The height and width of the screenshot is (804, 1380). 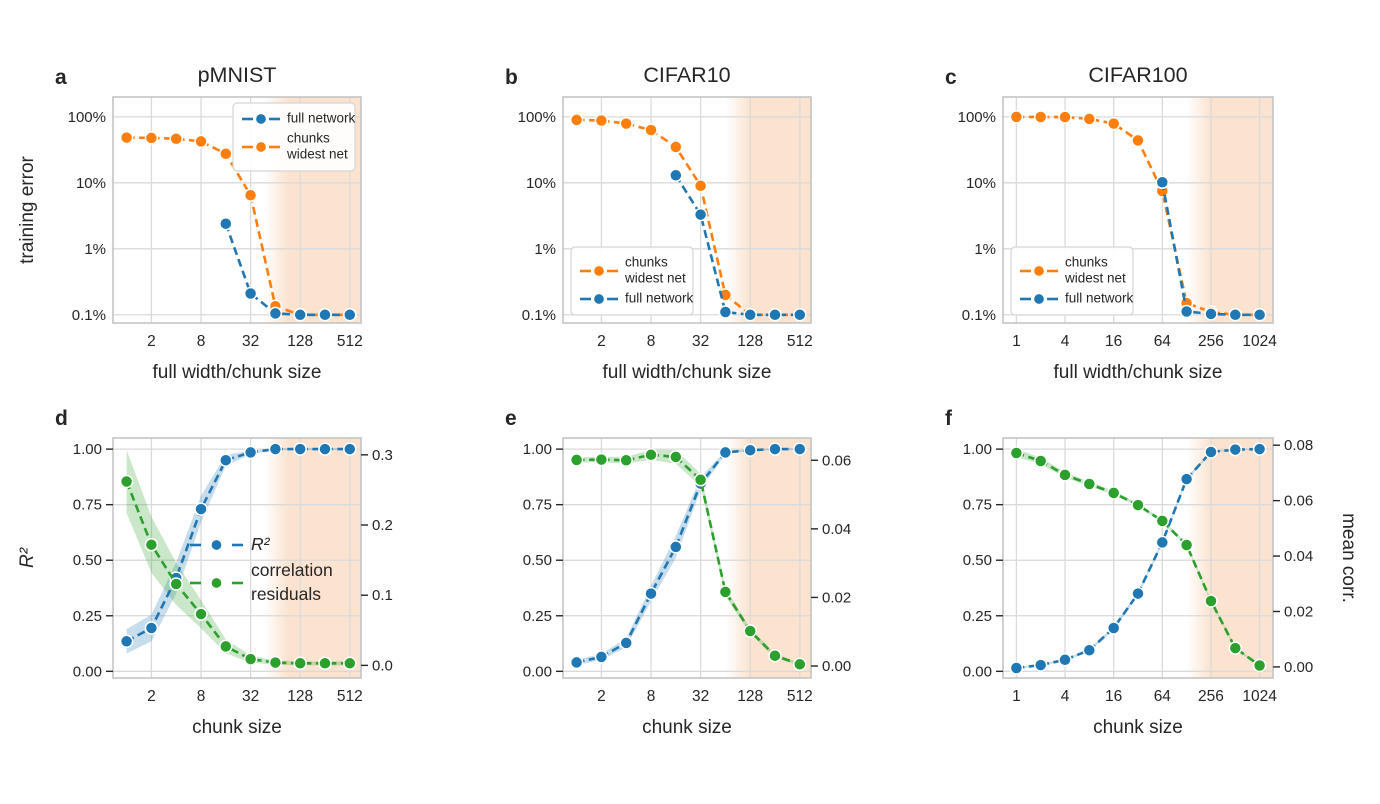 I want to click on confidence-band, so click(x=238, y=557).